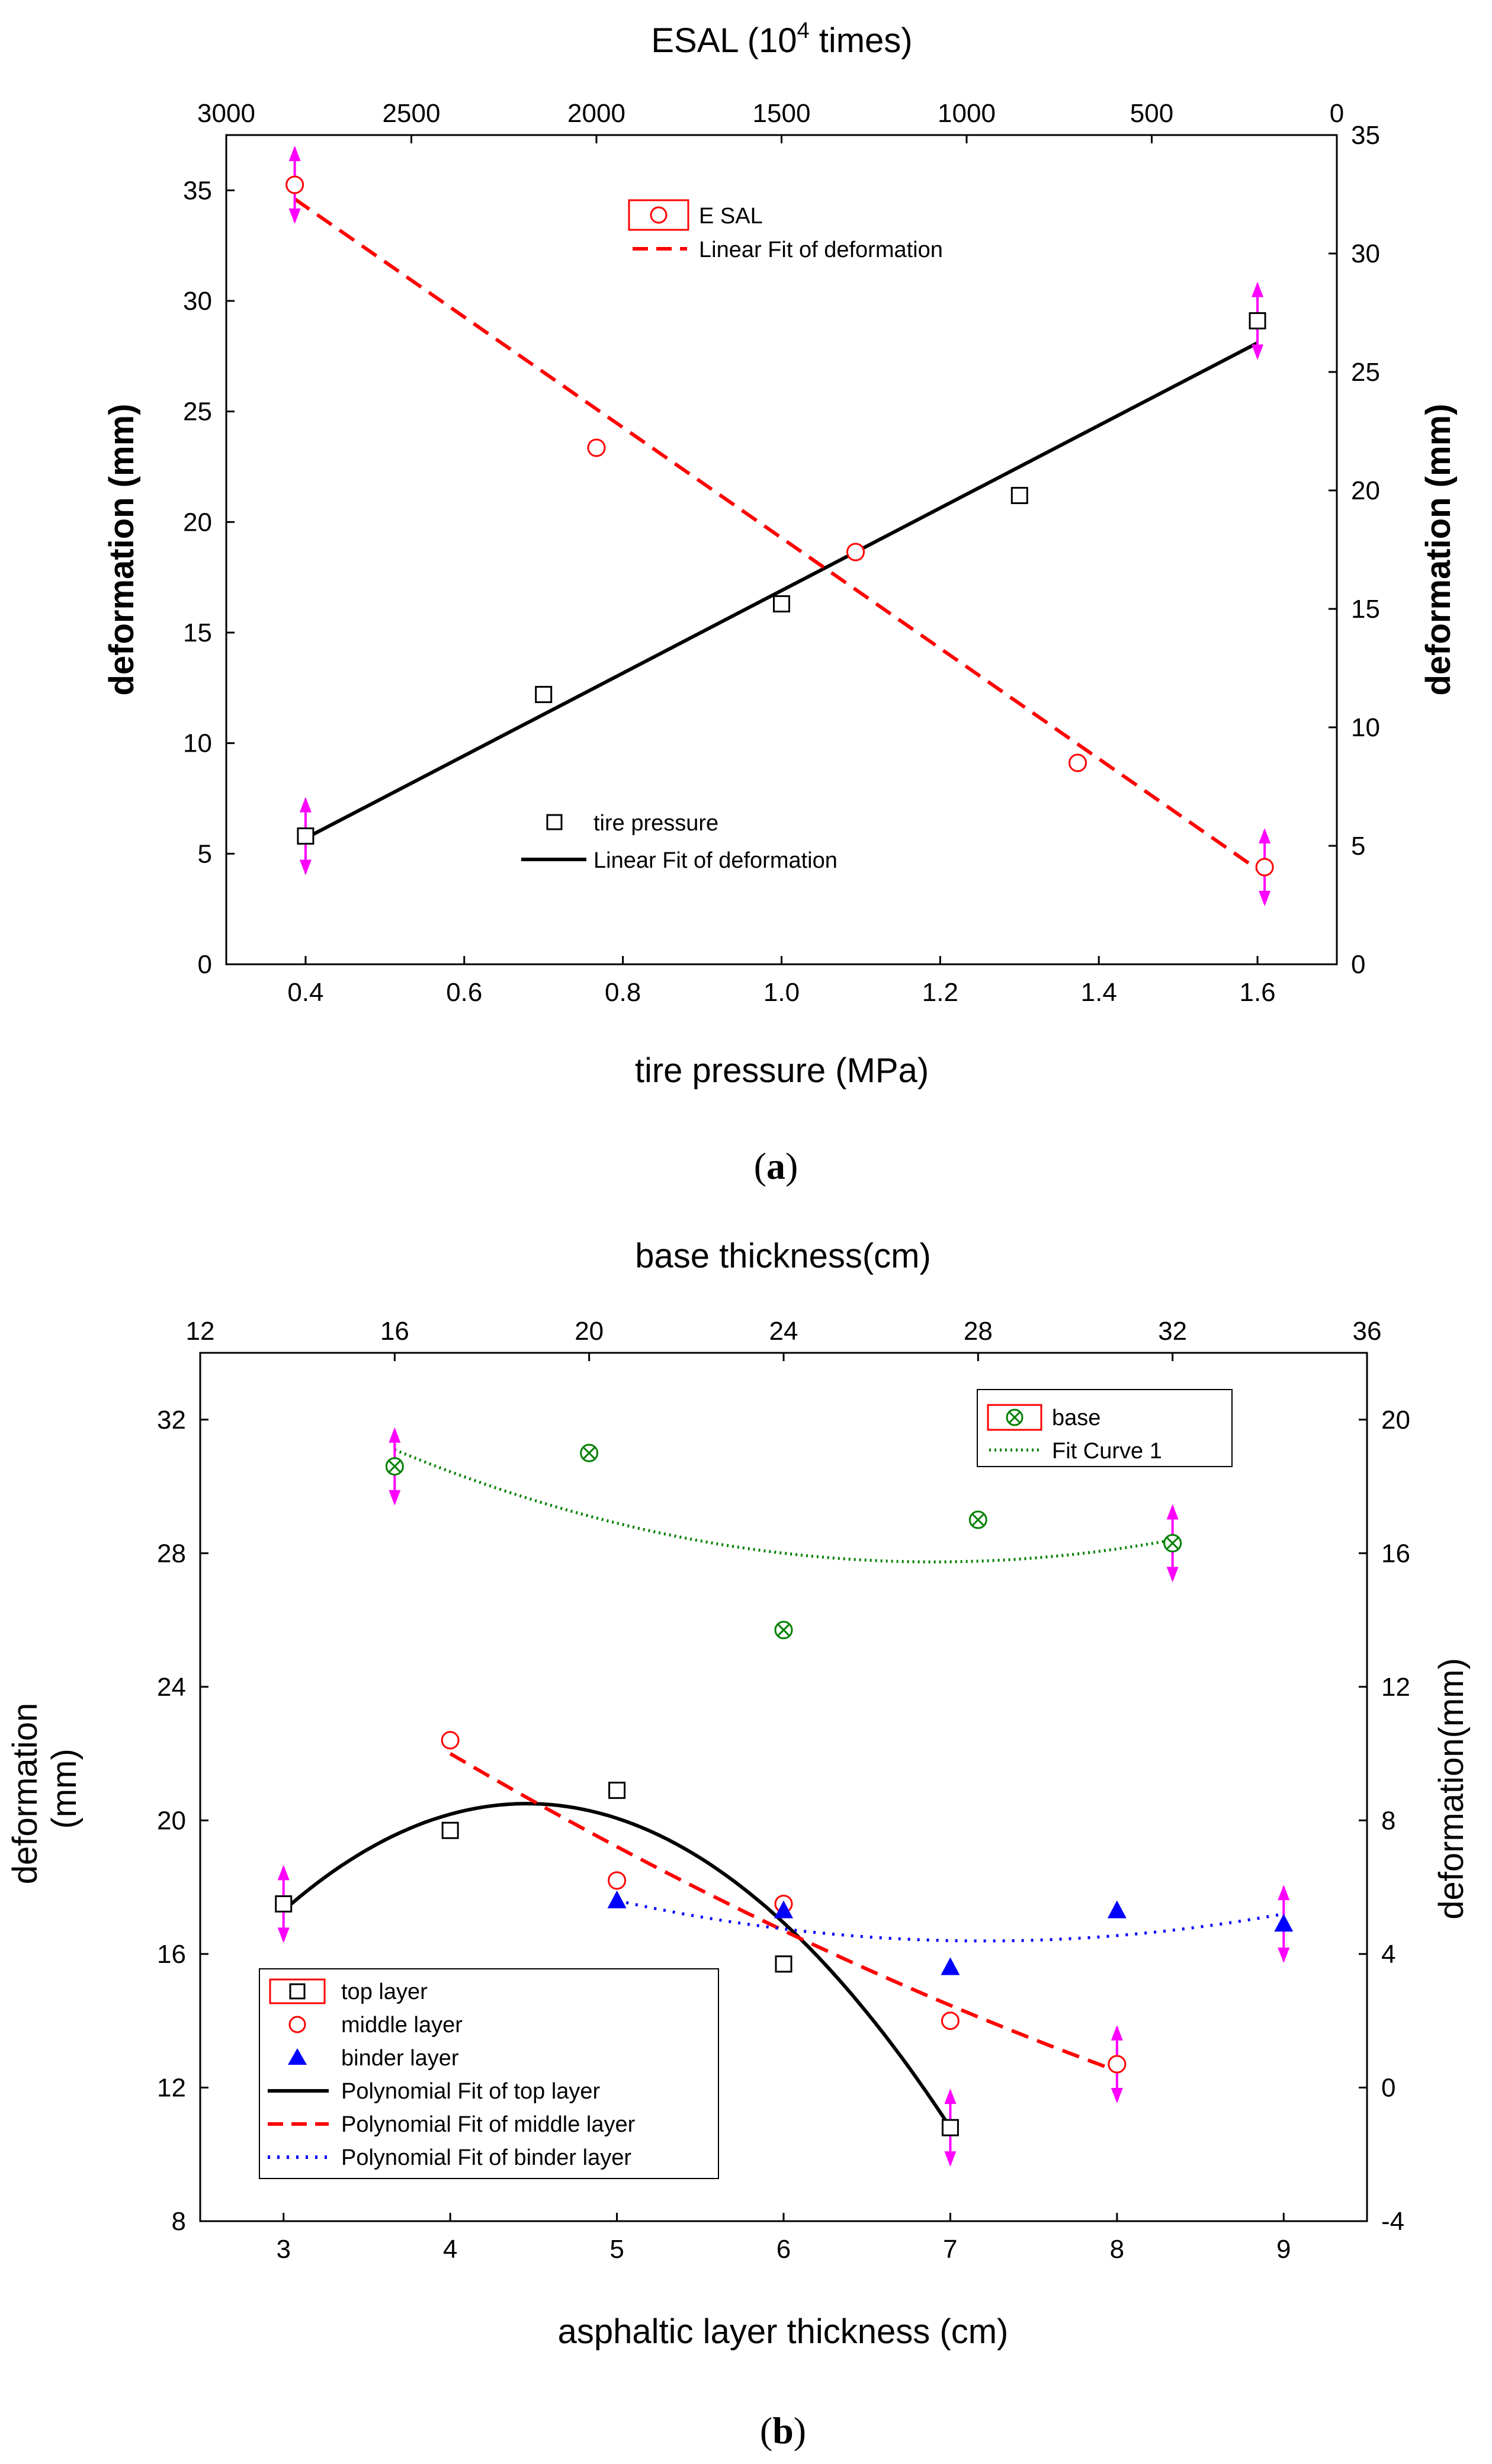  Describe the element at coordinates (1099, 992) in the screenshot. I see `chart-a-x-tick-label: 1.4` at that location.